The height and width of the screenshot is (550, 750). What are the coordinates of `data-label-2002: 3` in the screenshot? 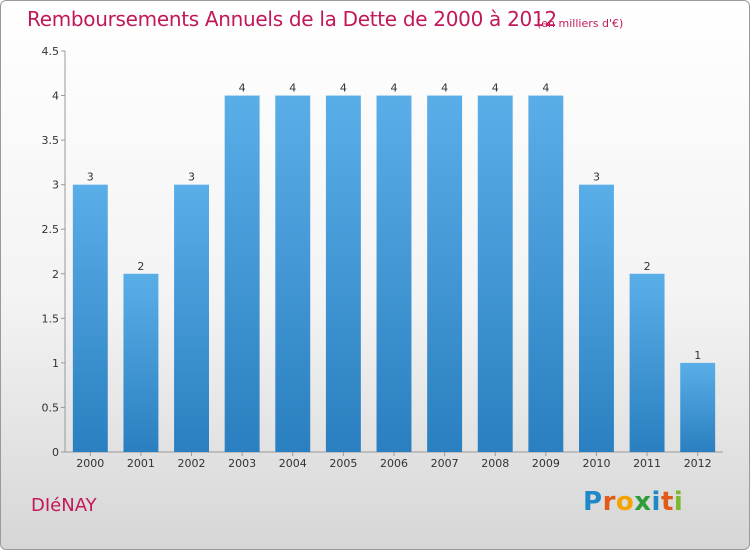 It's located at (191, 177).